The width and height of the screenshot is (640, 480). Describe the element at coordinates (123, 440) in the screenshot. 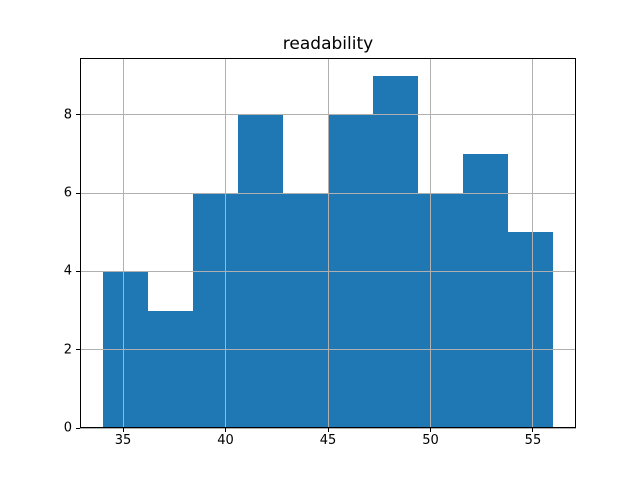

I see `x-tick-label: 35` at that location.